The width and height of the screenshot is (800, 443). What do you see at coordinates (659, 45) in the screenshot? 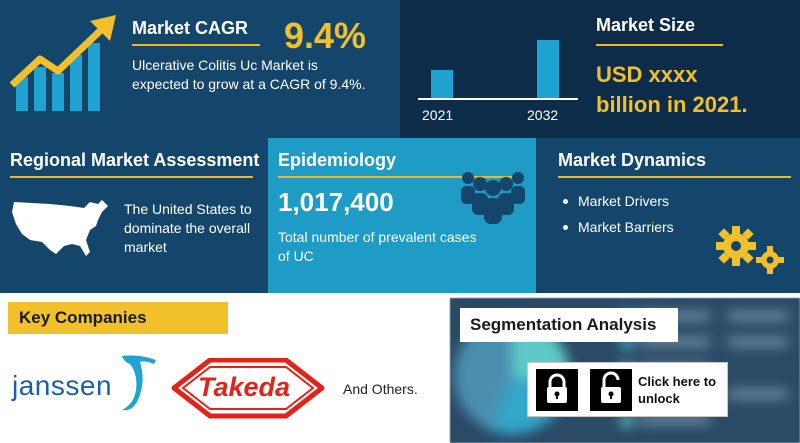
I see `market-size-underline` at bounding box center [659, 45].